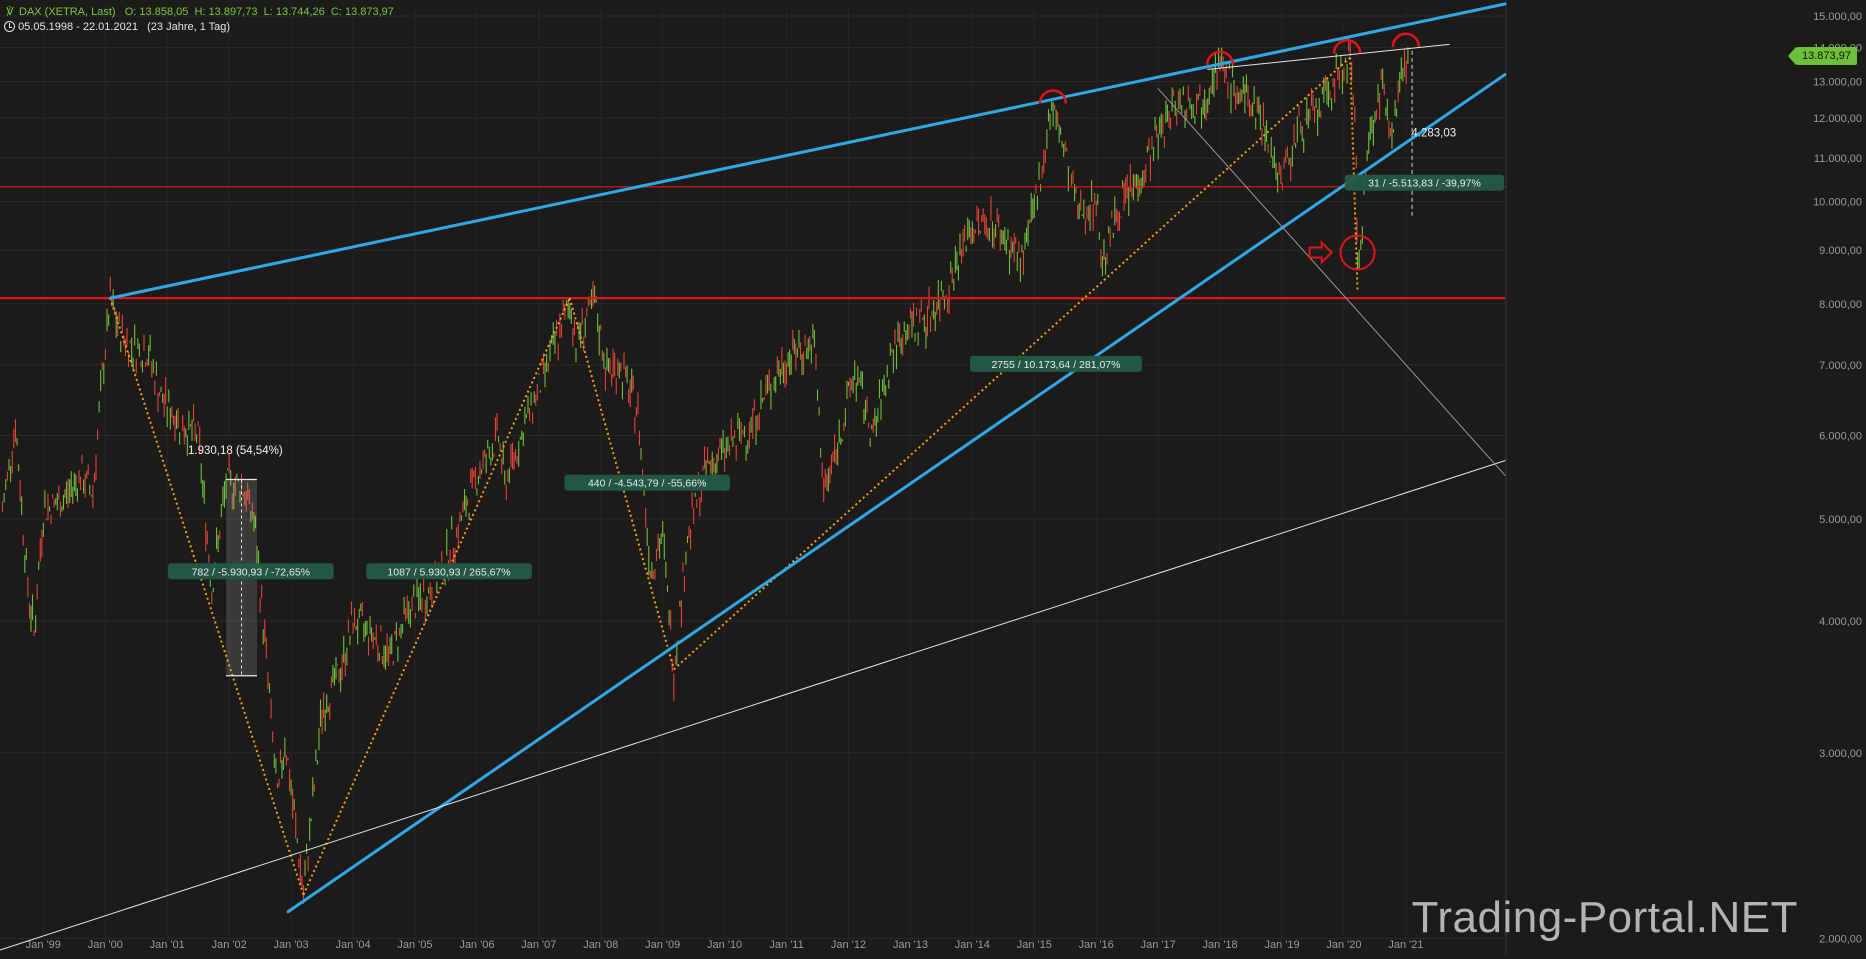  I want to click on symbol-name: DAX (XETRA, Last), so click(67, 12).